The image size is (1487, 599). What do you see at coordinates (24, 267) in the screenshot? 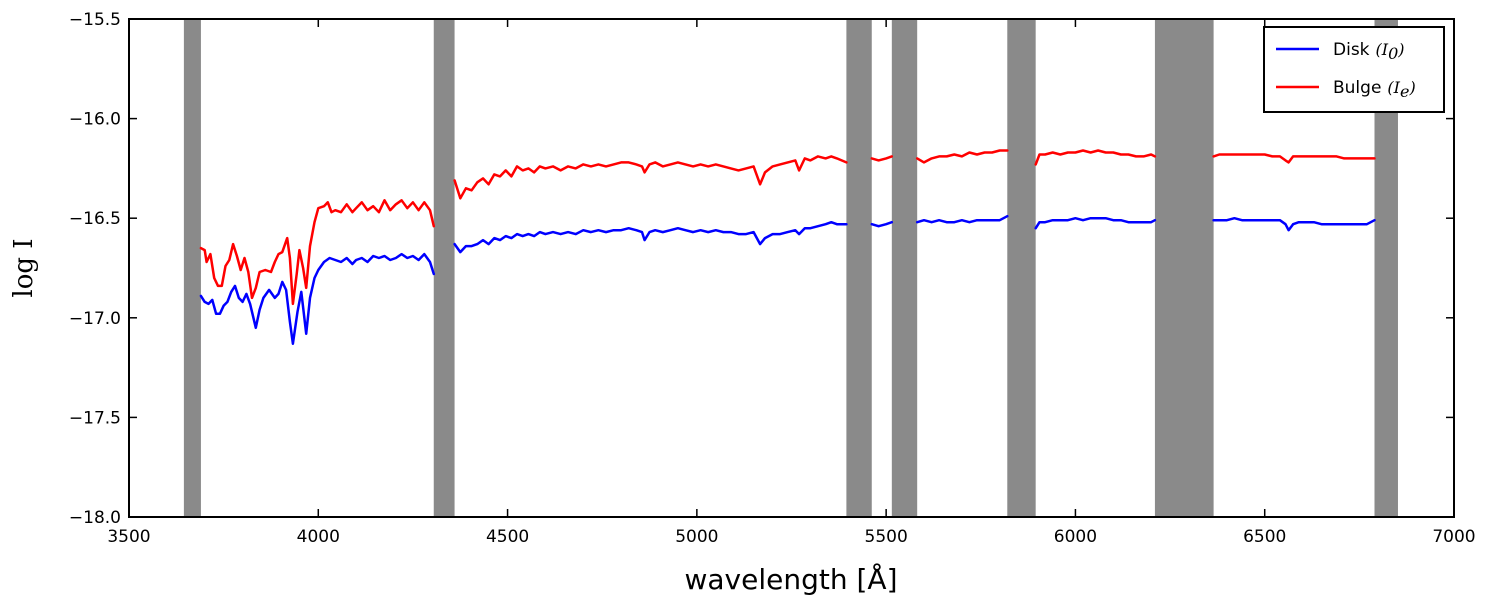
I see `y-axis-title: log I` at bounding box center [24, 267].